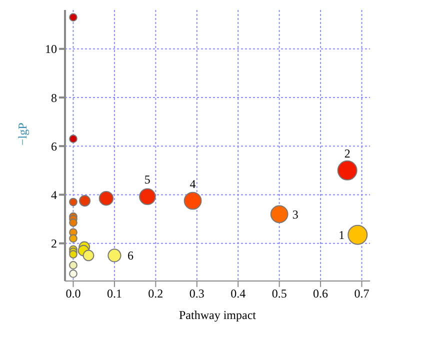 The image size is (435, 343). I want to click on y-tick-label: 8, so click(54, 97).